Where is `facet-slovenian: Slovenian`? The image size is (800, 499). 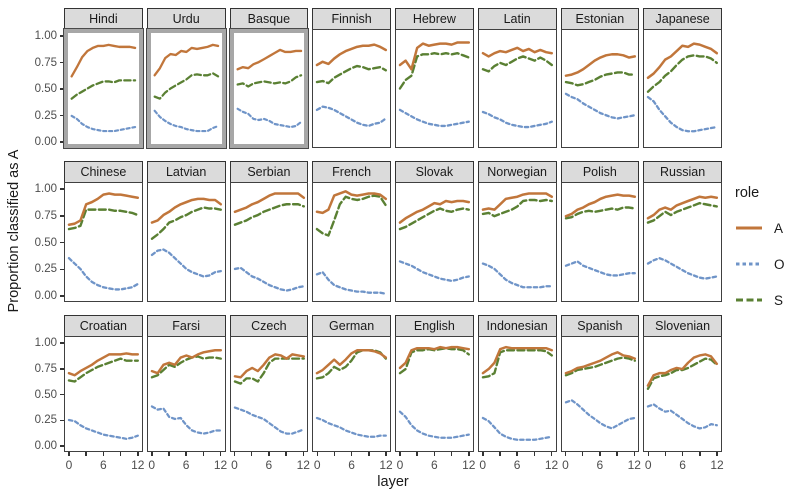 facet-slovenian: Slovenian is located at coordinates (682, 383).